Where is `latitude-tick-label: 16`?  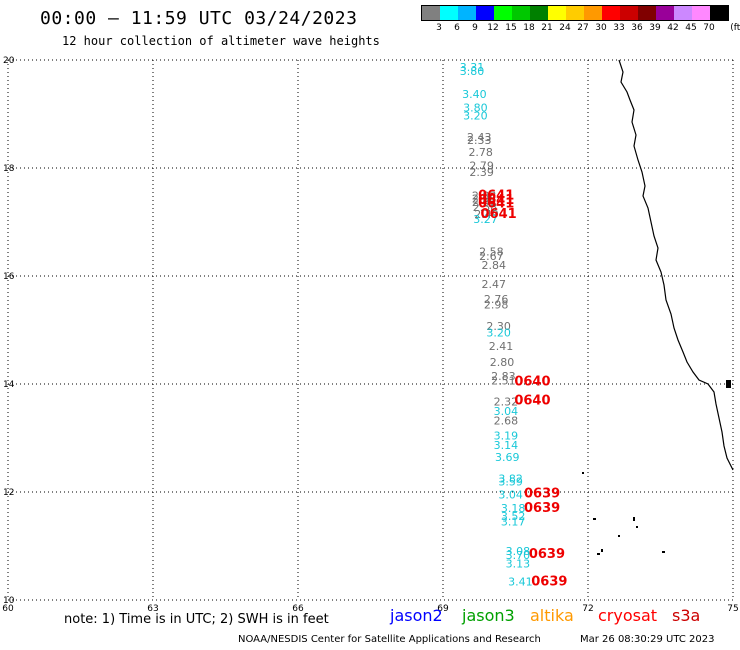
latitude-tick-label: 16 is located at coordinates (9, 277).